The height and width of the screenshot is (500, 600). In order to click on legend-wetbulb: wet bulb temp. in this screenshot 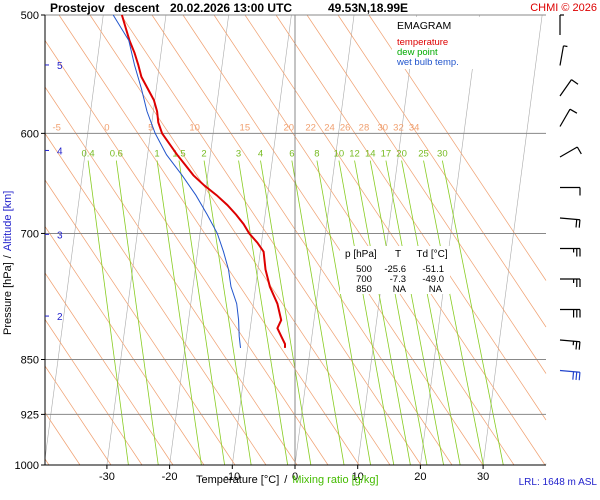, I will do `click(427, 62)`.